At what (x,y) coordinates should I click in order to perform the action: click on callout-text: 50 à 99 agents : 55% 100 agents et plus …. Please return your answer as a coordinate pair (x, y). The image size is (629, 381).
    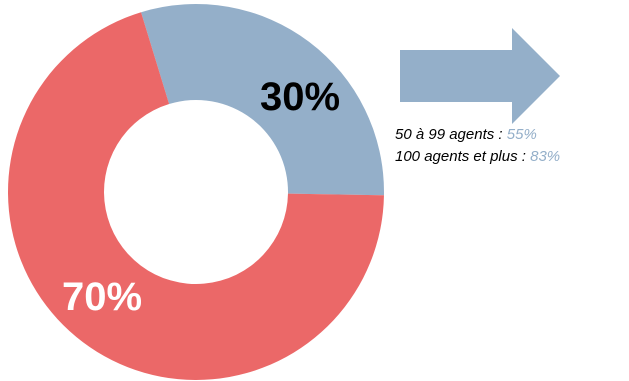
    Looking at the image, I should click on (477, 146).